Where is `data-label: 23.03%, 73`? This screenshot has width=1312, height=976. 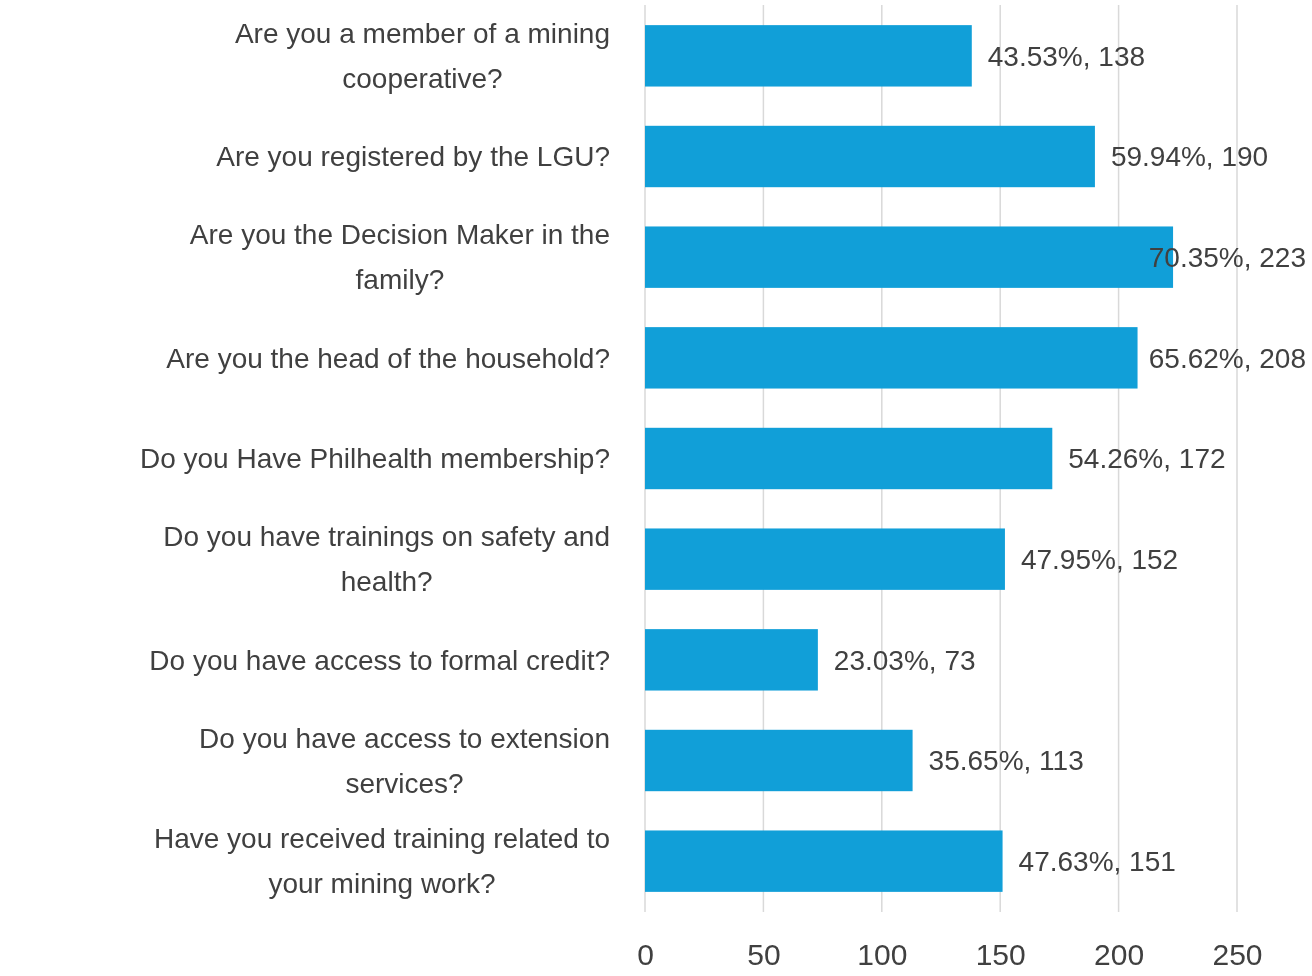 data-label: 23.03%, 73 is located at coordinates (904, 660).